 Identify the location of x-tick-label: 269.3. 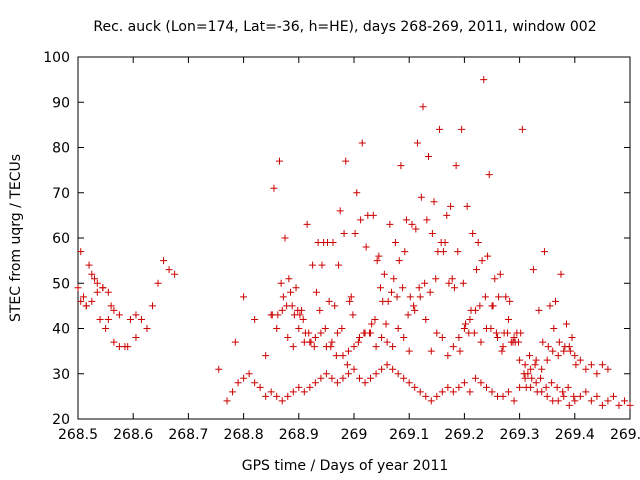
(520, 435).